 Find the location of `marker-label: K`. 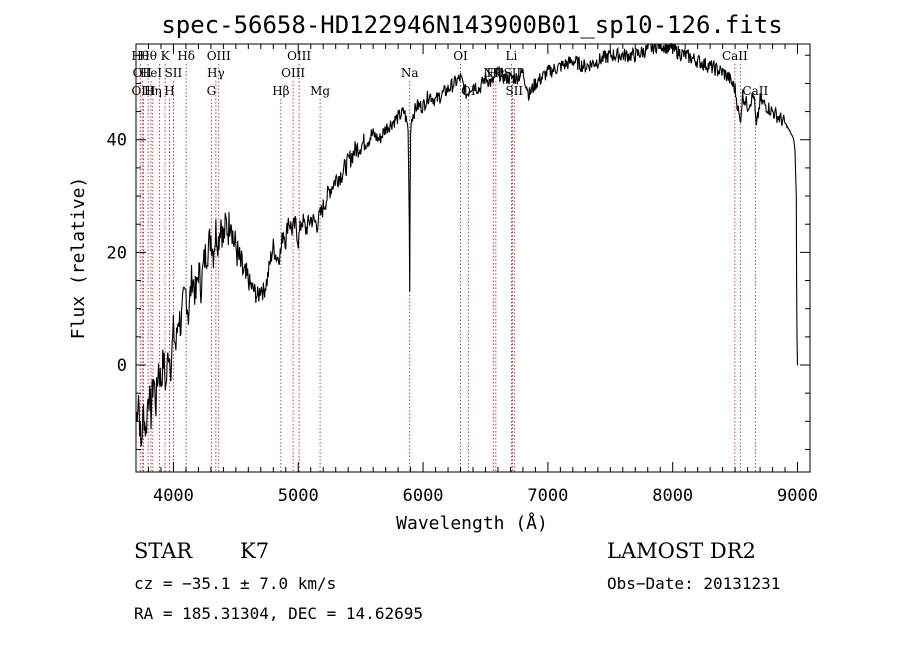

marker-label: K is located at coordinates (166, 56).